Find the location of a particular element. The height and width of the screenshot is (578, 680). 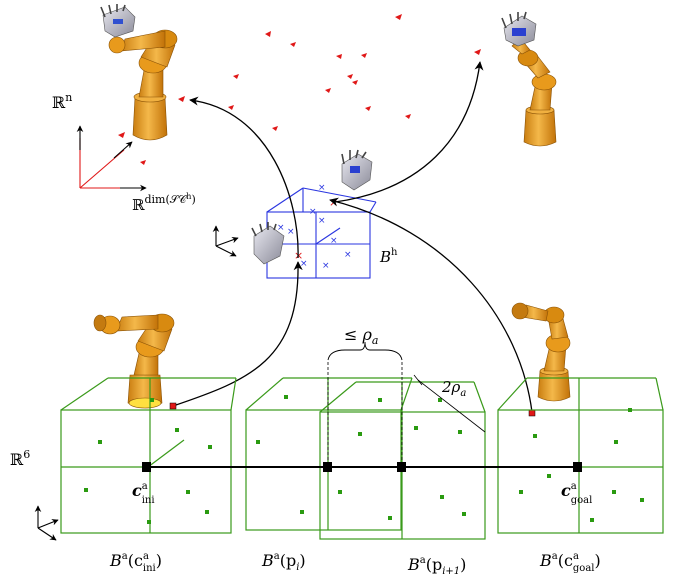

arrow-hand-to-top-left is located at coordinates (244, 177).